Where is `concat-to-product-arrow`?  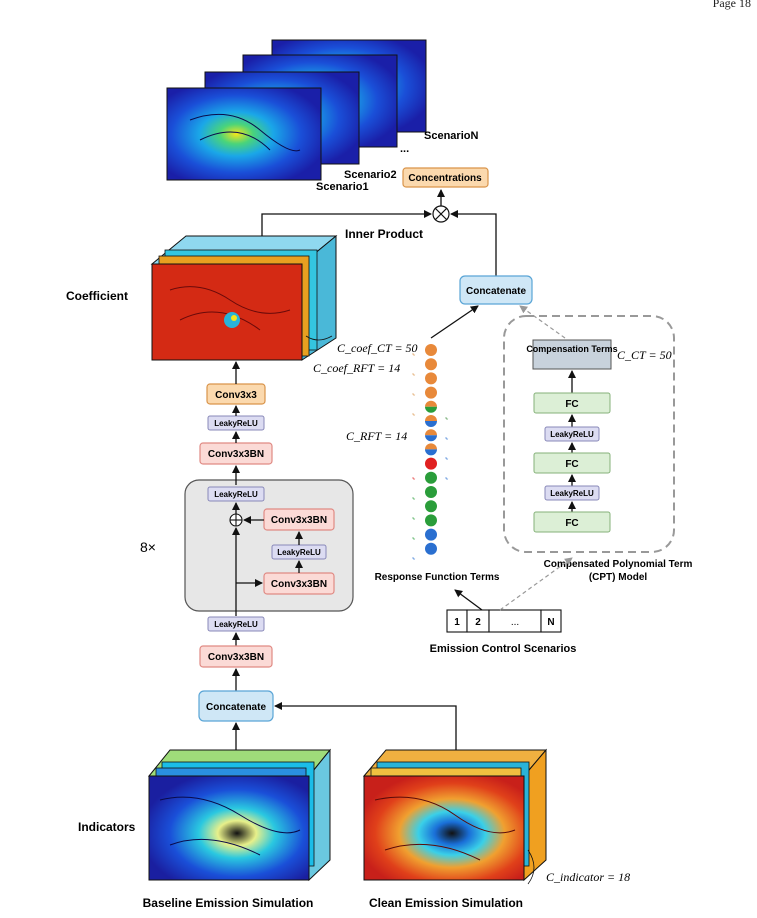
concat-to-product-arrow is located at coordinates (473, 243).